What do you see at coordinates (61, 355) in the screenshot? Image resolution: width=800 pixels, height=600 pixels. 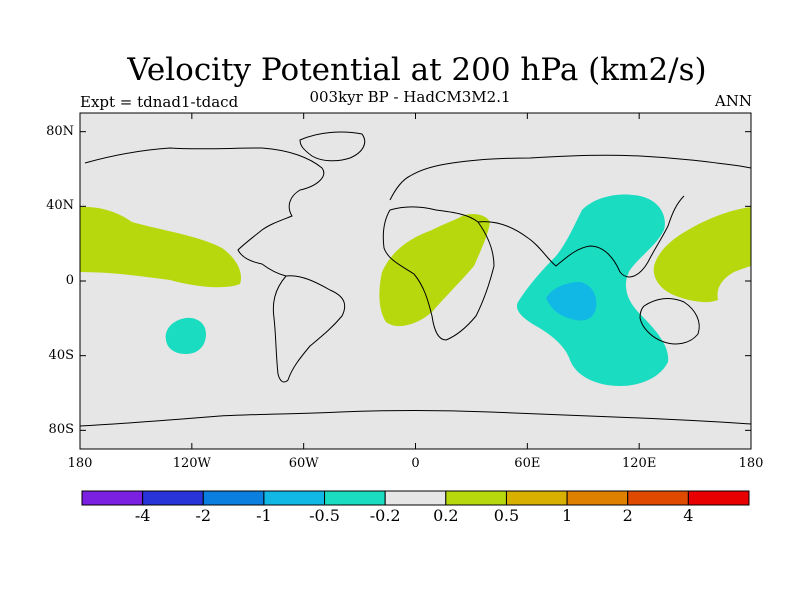 I see `lat-tick-label: 40S` at bounding box center [61, 355].